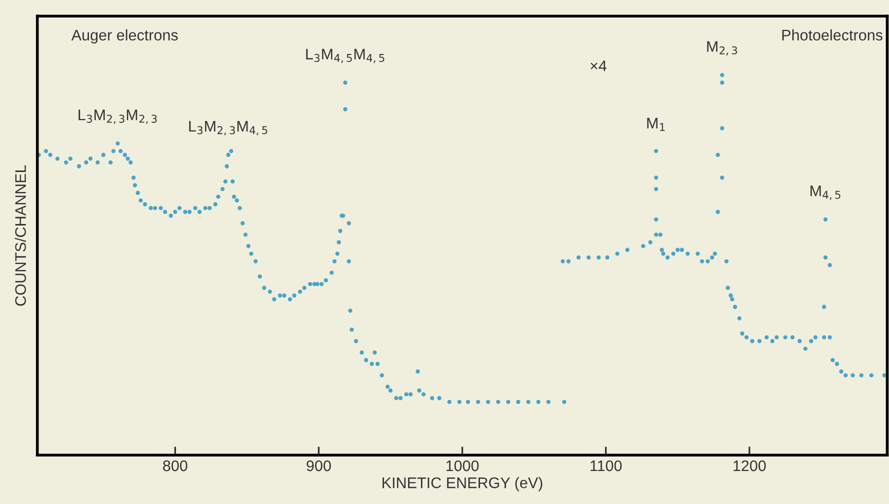  Describe the element at coordinates (832, 35) in the screenshot. I see `text: Photoelectrons` at that location.